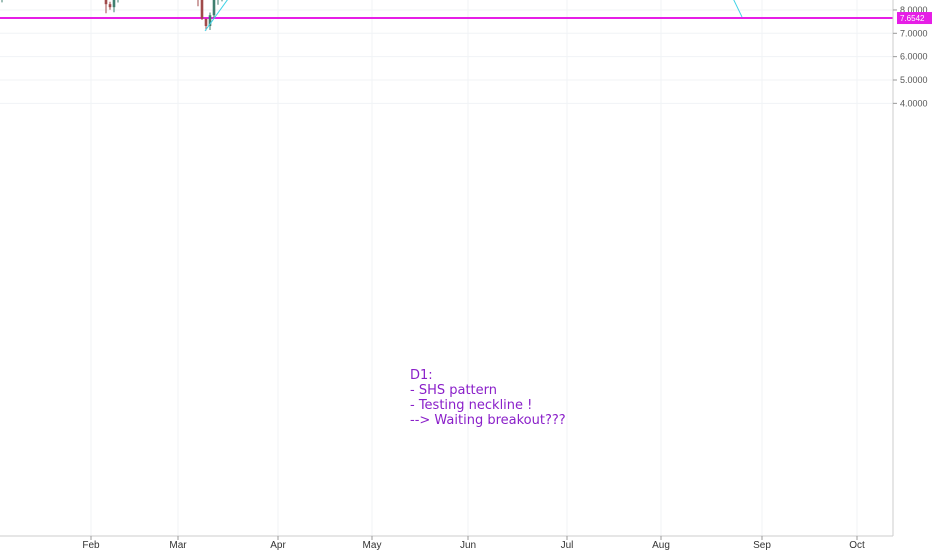  What do you see at coordinates (112, 15) in the screenshot?
I see `candlesticks` at bounding box center [112, 15].